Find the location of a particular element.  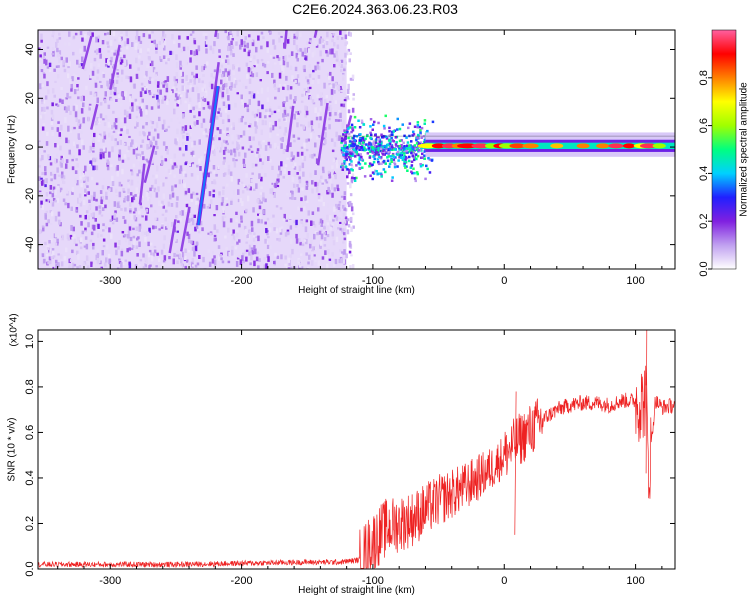

x-axis-label: Height of straight line (km) is located at coordinates (356, 290).